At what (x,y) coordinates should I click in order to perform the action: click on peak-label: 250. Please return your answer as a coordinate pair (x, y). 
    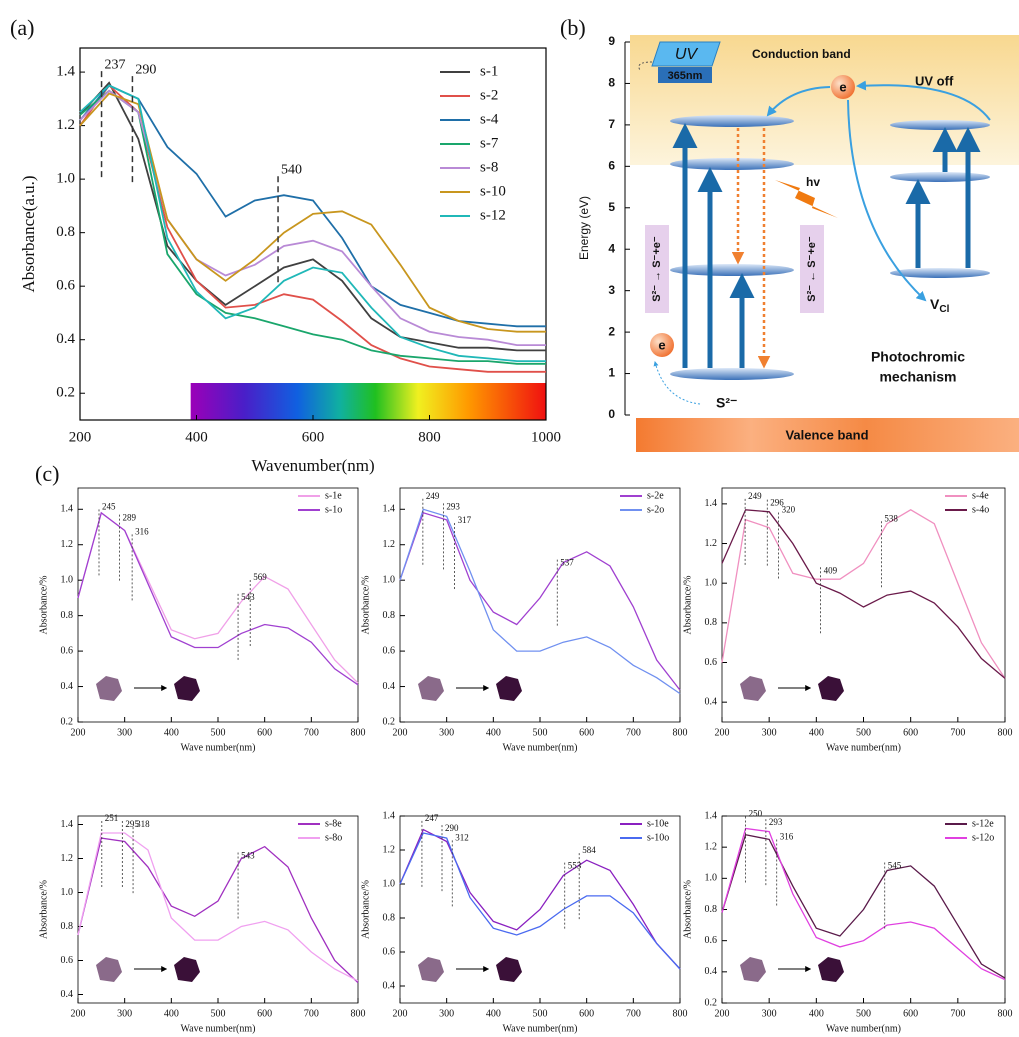
    Looking at the image, I should click on (756, 814).